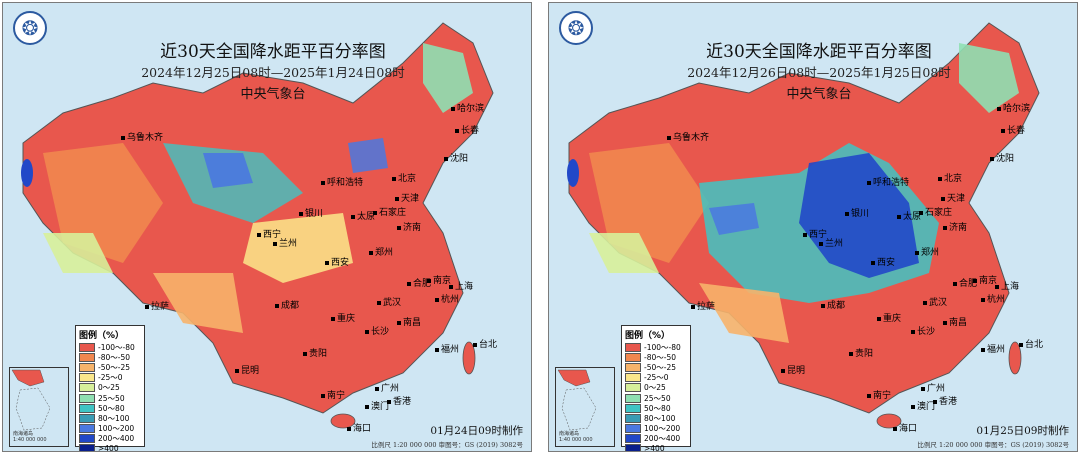  I want to click on legend-label: 50～80, so click(111, 408).